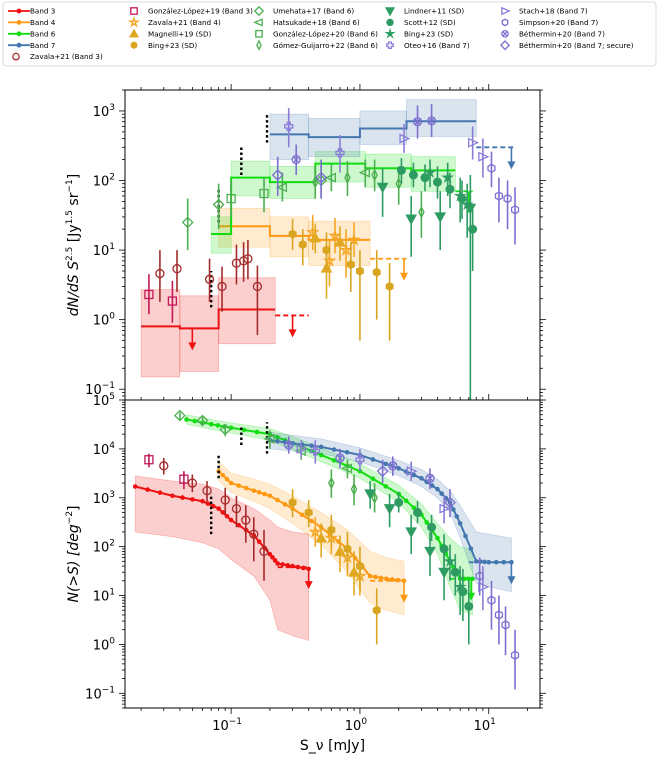 Image resolution: width=665 pixels, height=762 pixels. What do you see at coordinates (382, 471) in the screenshot?
I see `point-marker-b-thermin-20-band-7-secure-shape` at bounding box center [382, 471].